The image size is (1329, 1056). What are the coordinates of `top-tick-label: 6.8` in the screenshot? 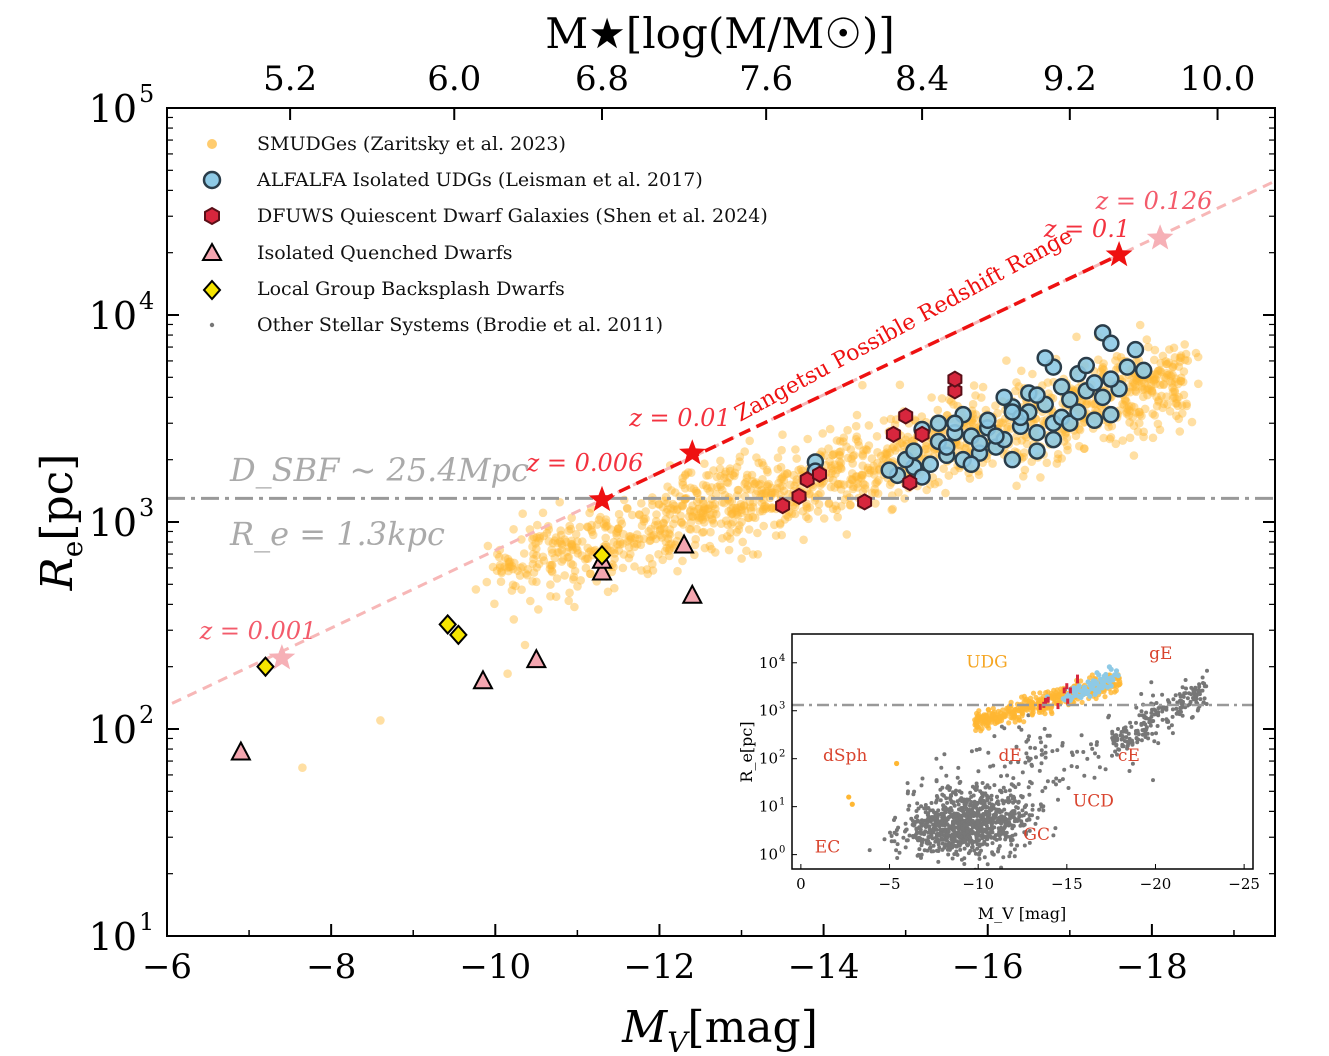 It's located at (602, 79).